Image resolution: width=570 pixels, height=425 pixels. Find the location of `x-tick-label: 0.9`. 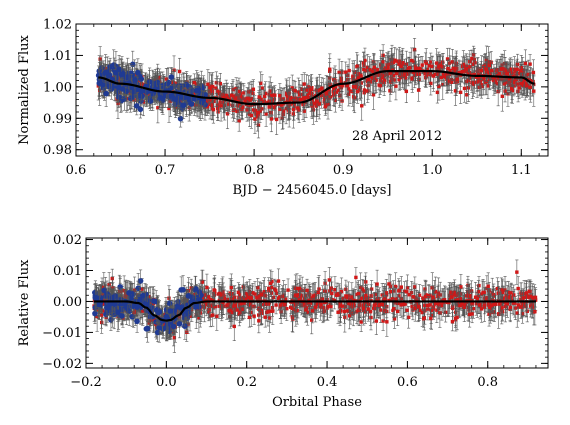

x-tick-label: 0.9 is located at coordinates (343, 170).